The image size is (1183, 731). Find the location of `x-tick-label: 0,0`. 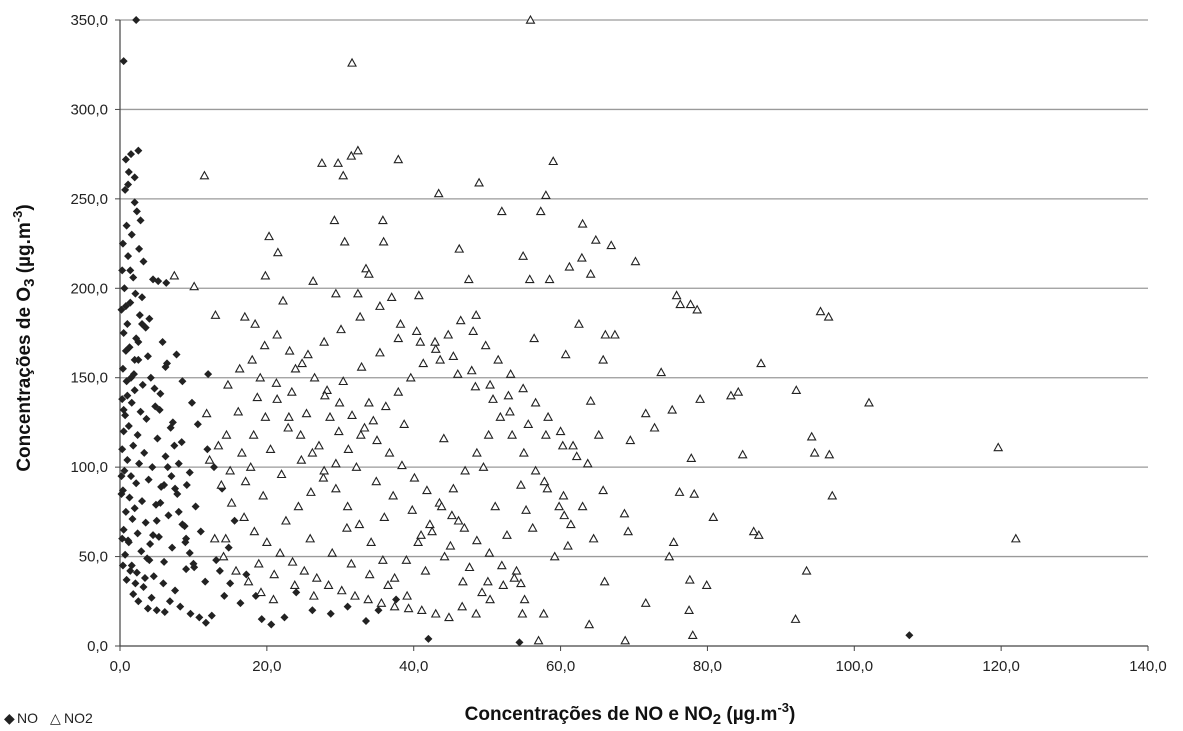

x-tick-label: 0,0 is located at coordinates (120, 666).